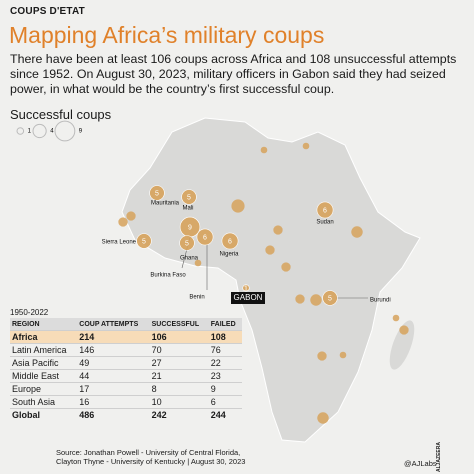  What do you see at coordinates (190, 227) in the screenshot?
I see `coup-count: 9` at bounding box center [190, 227].